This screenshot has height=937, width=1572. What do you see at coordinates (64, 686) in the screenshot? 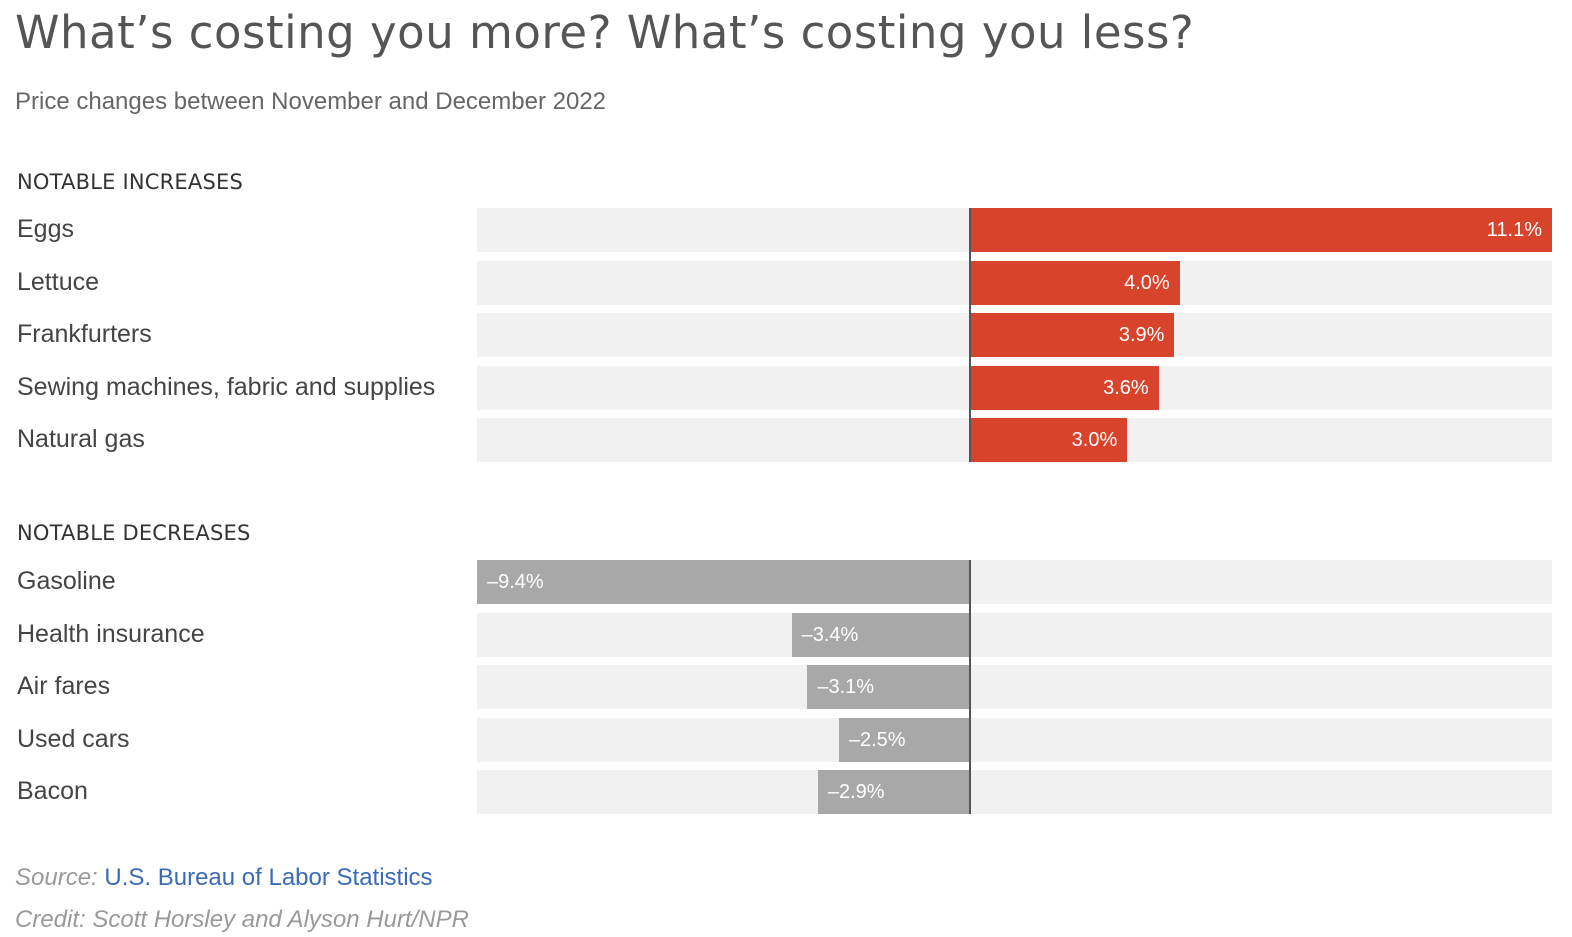
I see `category-label: Air fares` at bounding box center [64, 686].